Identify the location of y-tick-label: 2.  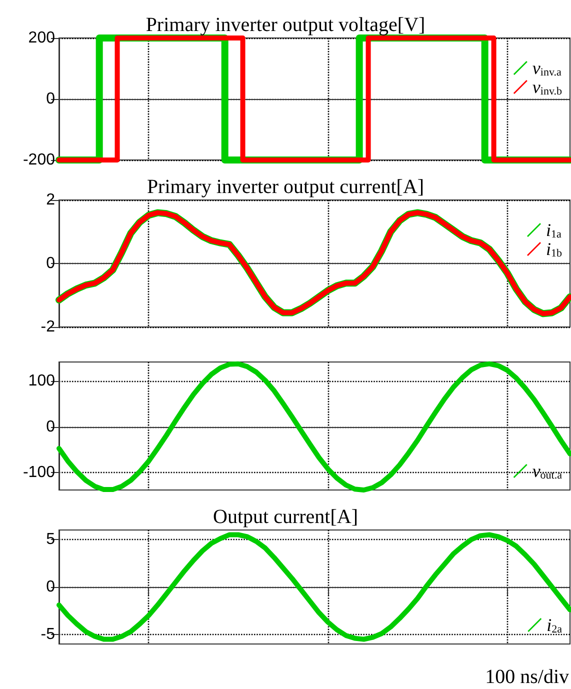
(51, 200).